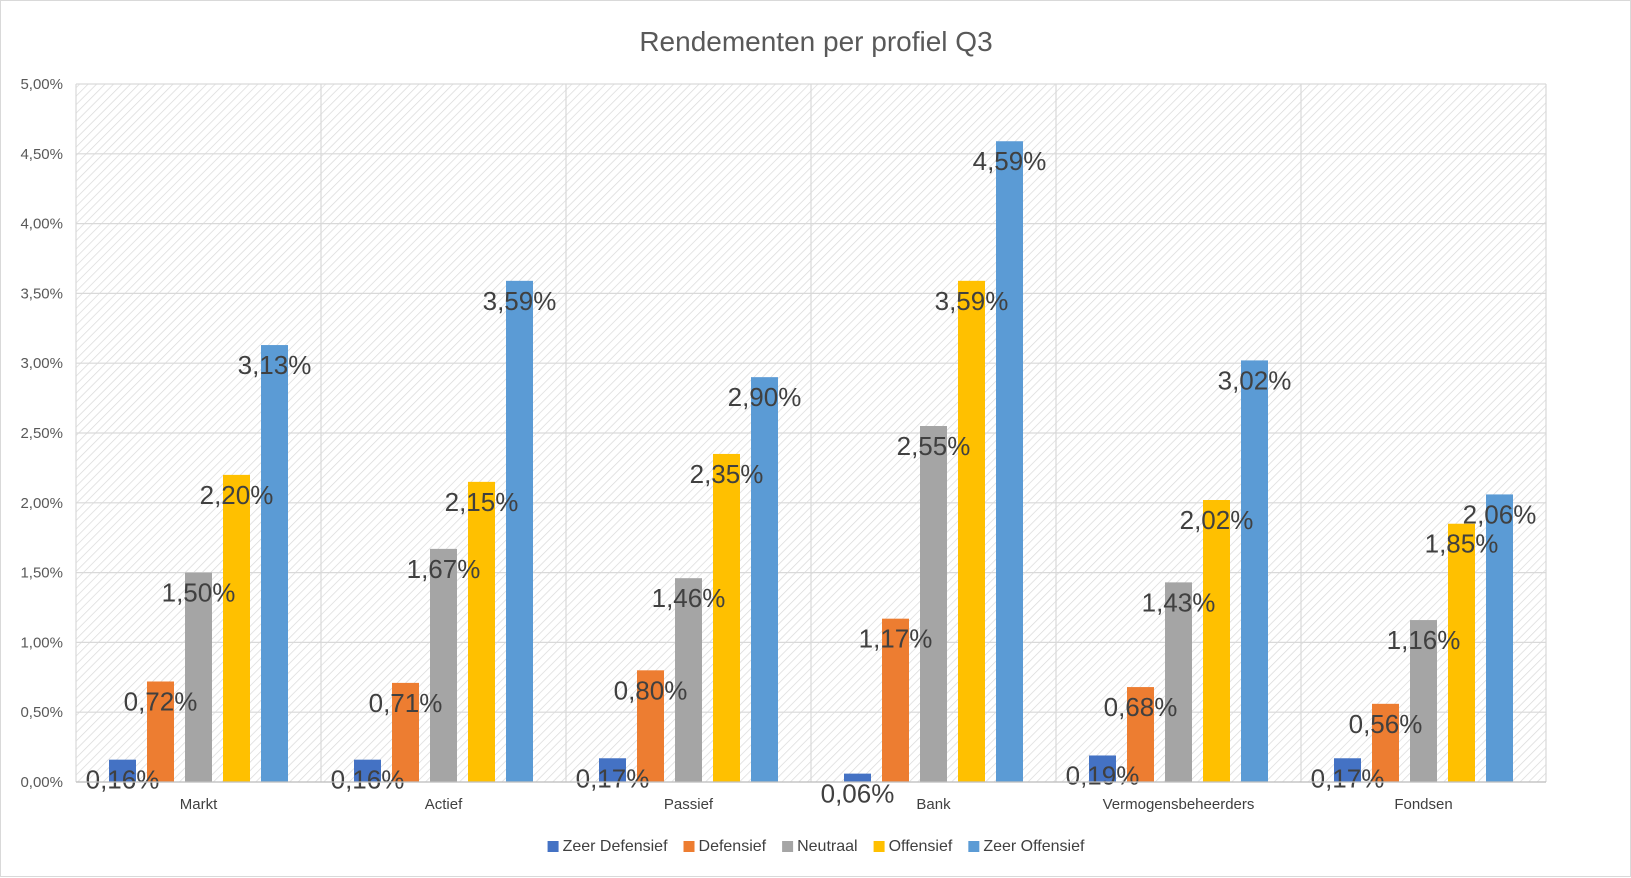 This screenshot has height=878, width=1631. What do you see at coordinates (41, 573) in the screenshot?
I see `y-tick-label: 1,50%` at bounding box center [41, 573].